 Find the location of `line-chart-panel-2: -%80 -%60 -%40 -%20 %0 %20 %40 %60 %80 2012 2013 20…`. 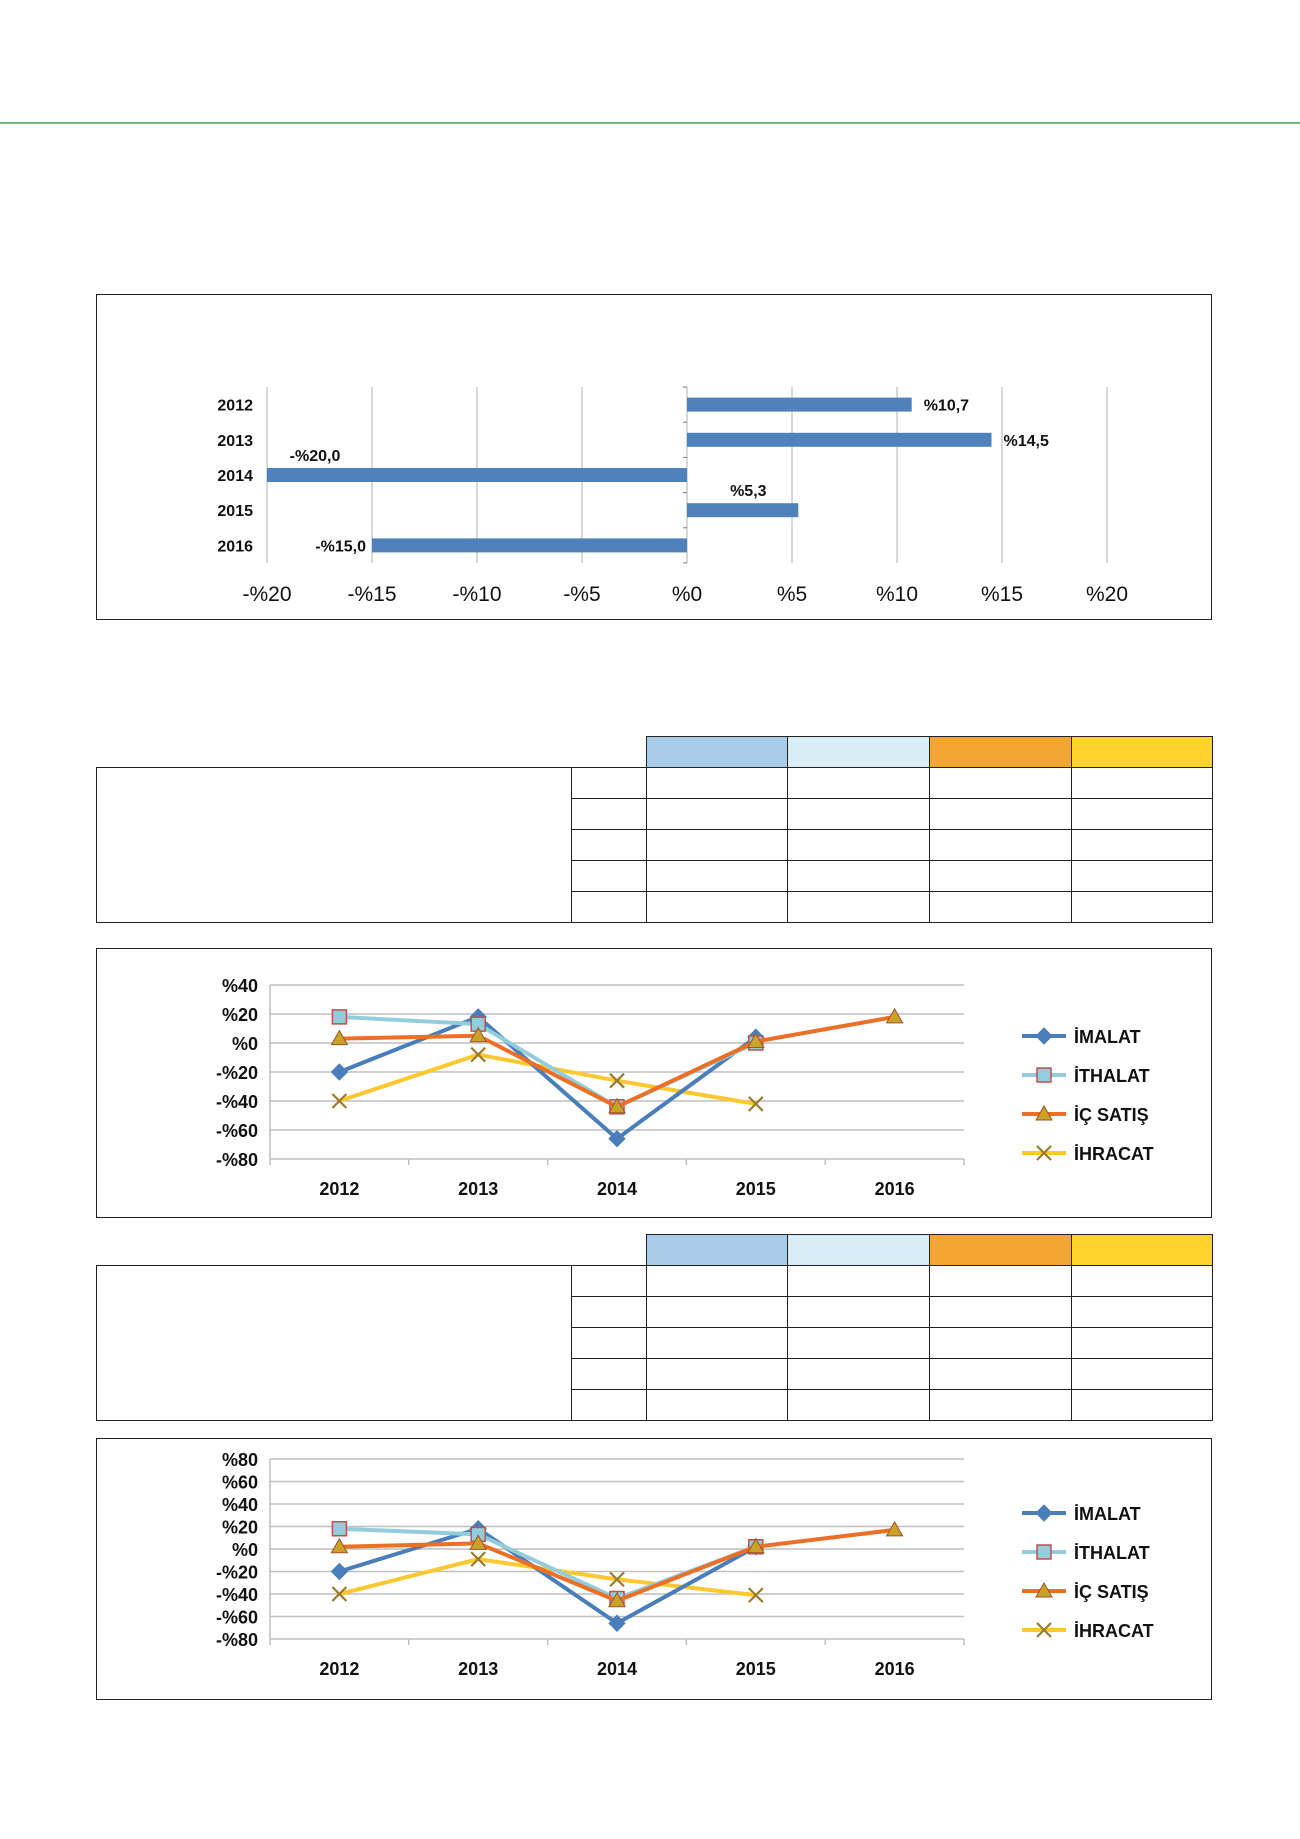

line-chart-panel-2: -%80 -%60 -%40 -%20 %0 %20 %40 %60 %80 2012 2013 20… is located at coordinates (654, 1569).